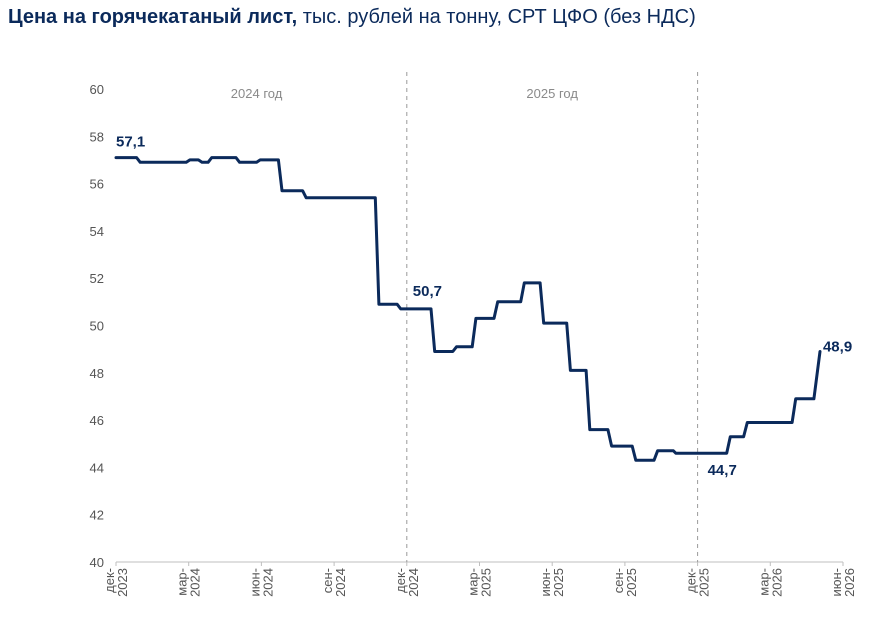  I want to click on x-tick-label: сен-2024, so click(334, 582).